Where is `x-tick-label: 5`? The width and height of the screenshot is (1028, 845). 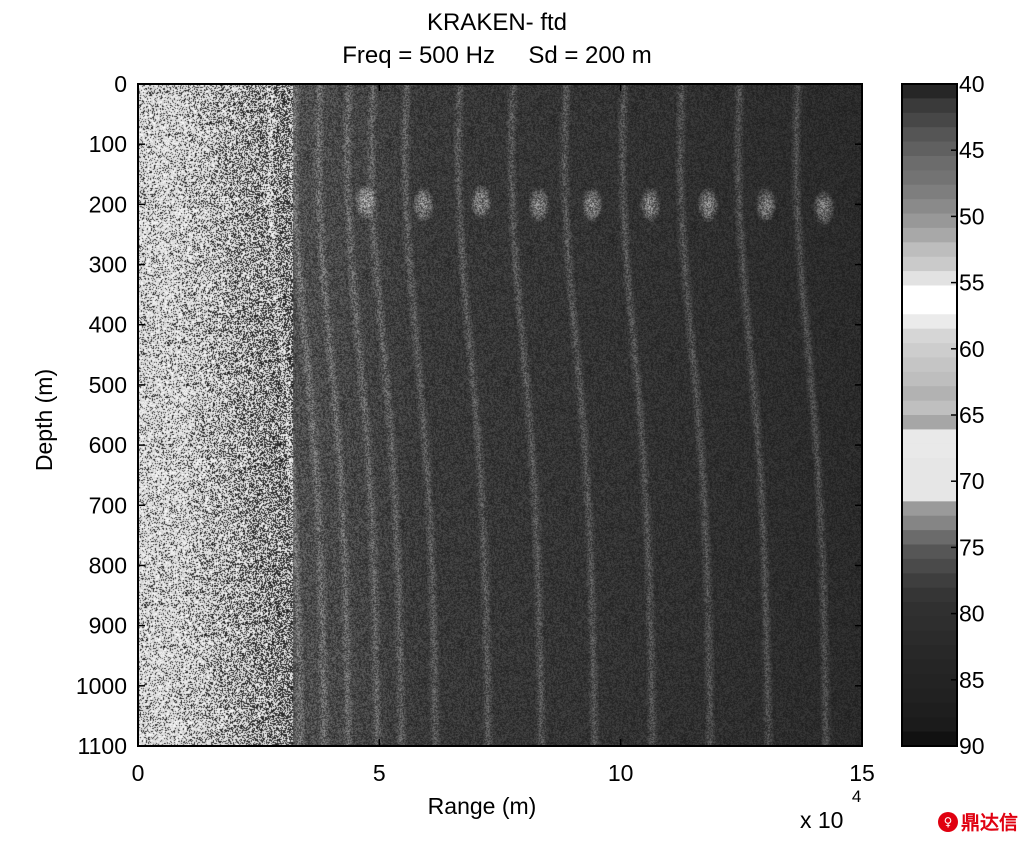
x-tick-label: 5 is located at coordinates (379, 773).